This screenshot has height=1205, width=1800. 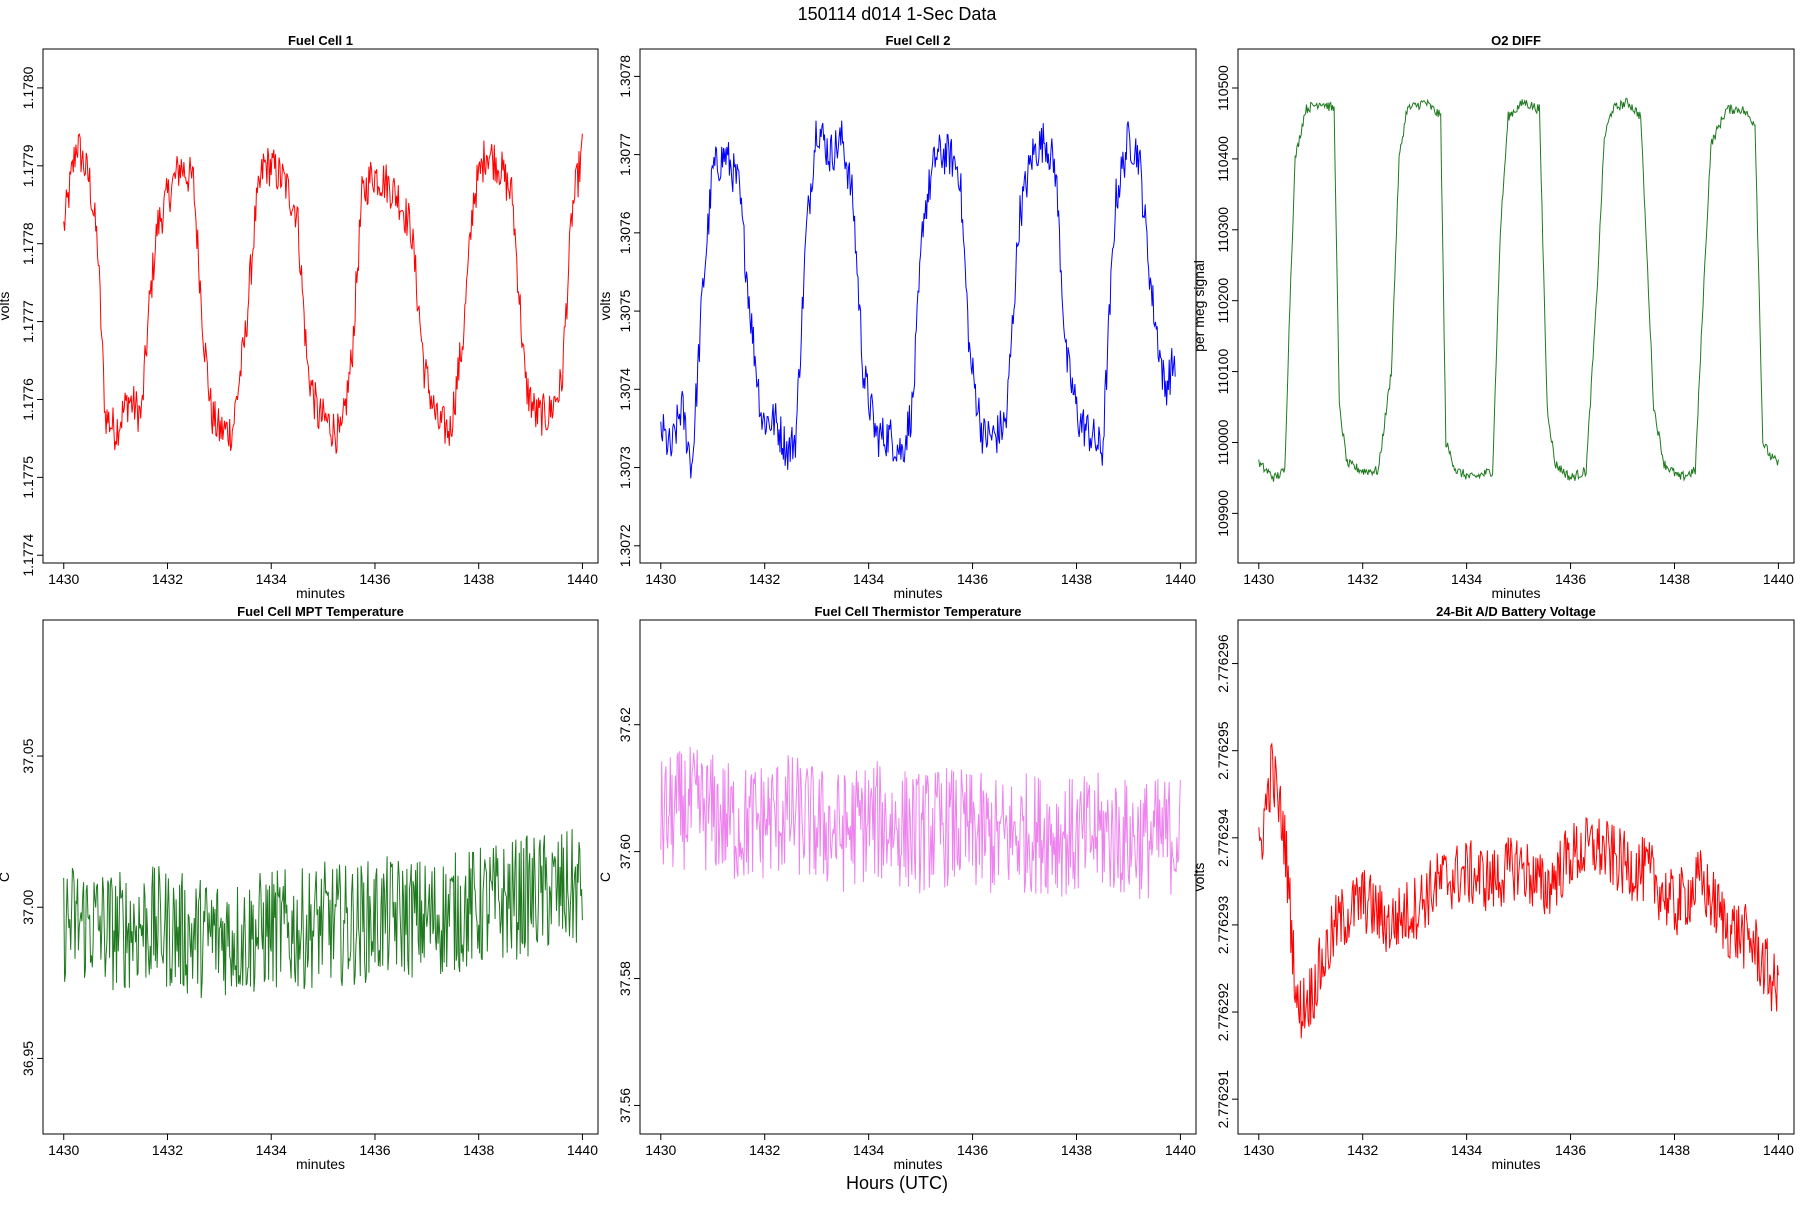 I want to click on y-tick-label: 110100, so click(x=1223, y=372).